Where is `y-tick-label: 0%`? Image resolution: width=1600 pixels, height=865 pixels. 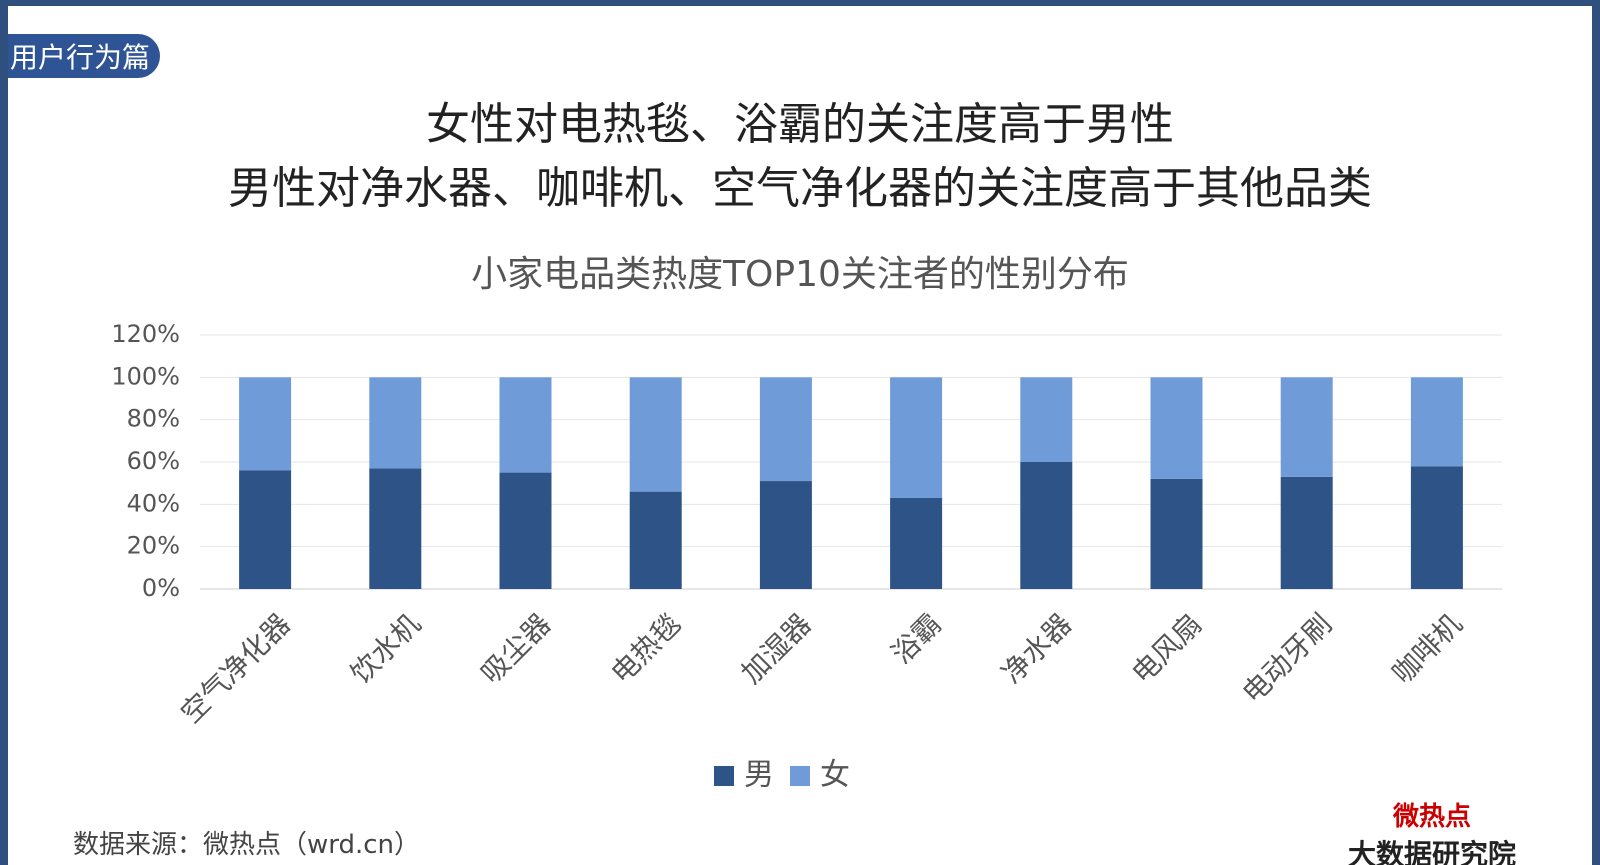 y-tick-label: 0% is located at coordinates (161, 588).